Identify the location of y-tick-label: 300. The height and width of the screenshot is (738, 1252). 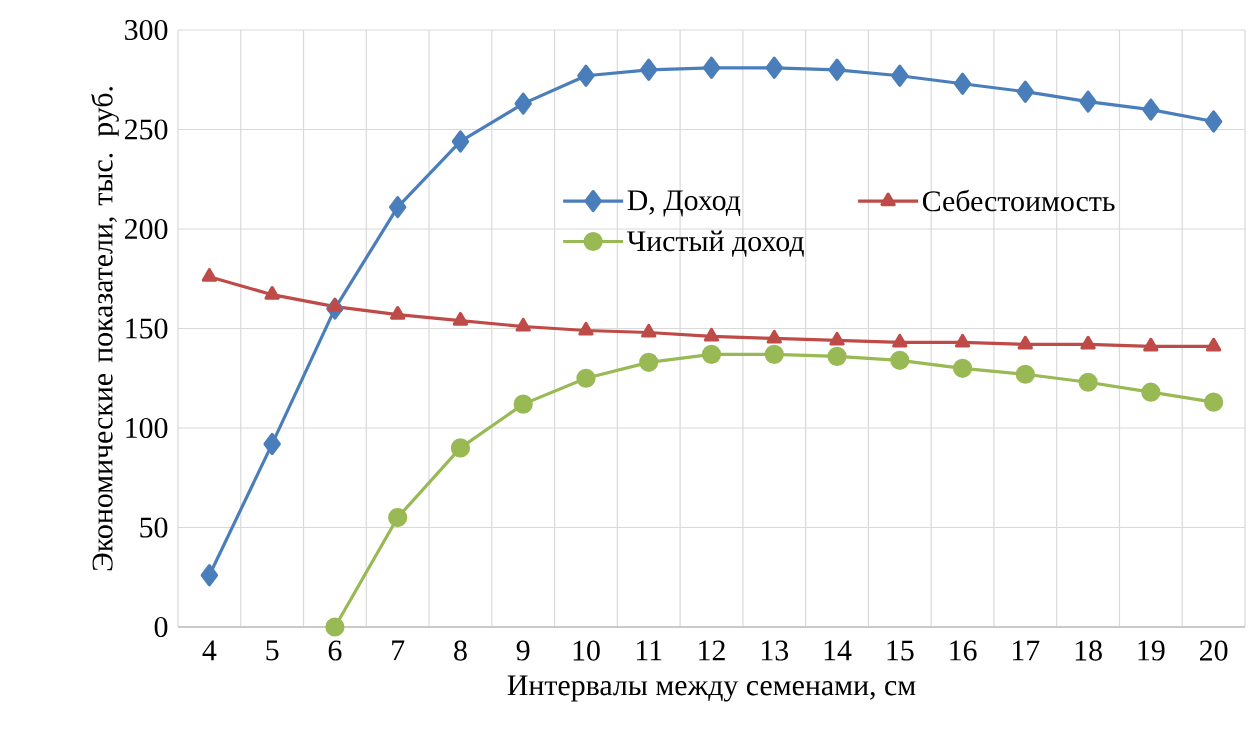
(146, 30).